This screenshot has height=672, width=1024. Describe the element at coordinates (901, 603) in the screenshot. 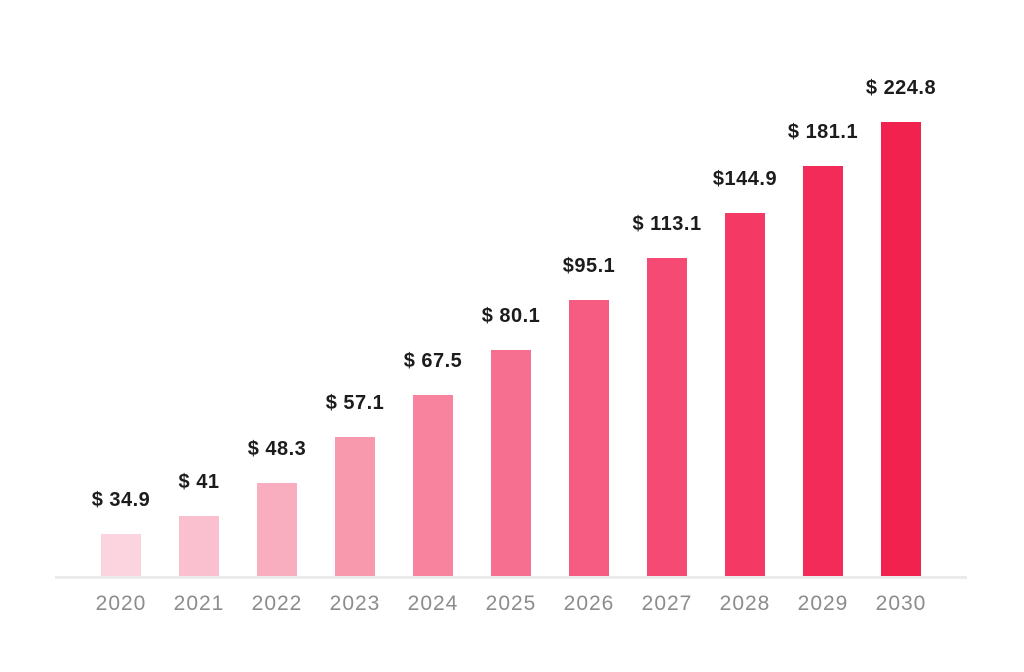

I see `x-axis-tick-label: 2030` at that location.